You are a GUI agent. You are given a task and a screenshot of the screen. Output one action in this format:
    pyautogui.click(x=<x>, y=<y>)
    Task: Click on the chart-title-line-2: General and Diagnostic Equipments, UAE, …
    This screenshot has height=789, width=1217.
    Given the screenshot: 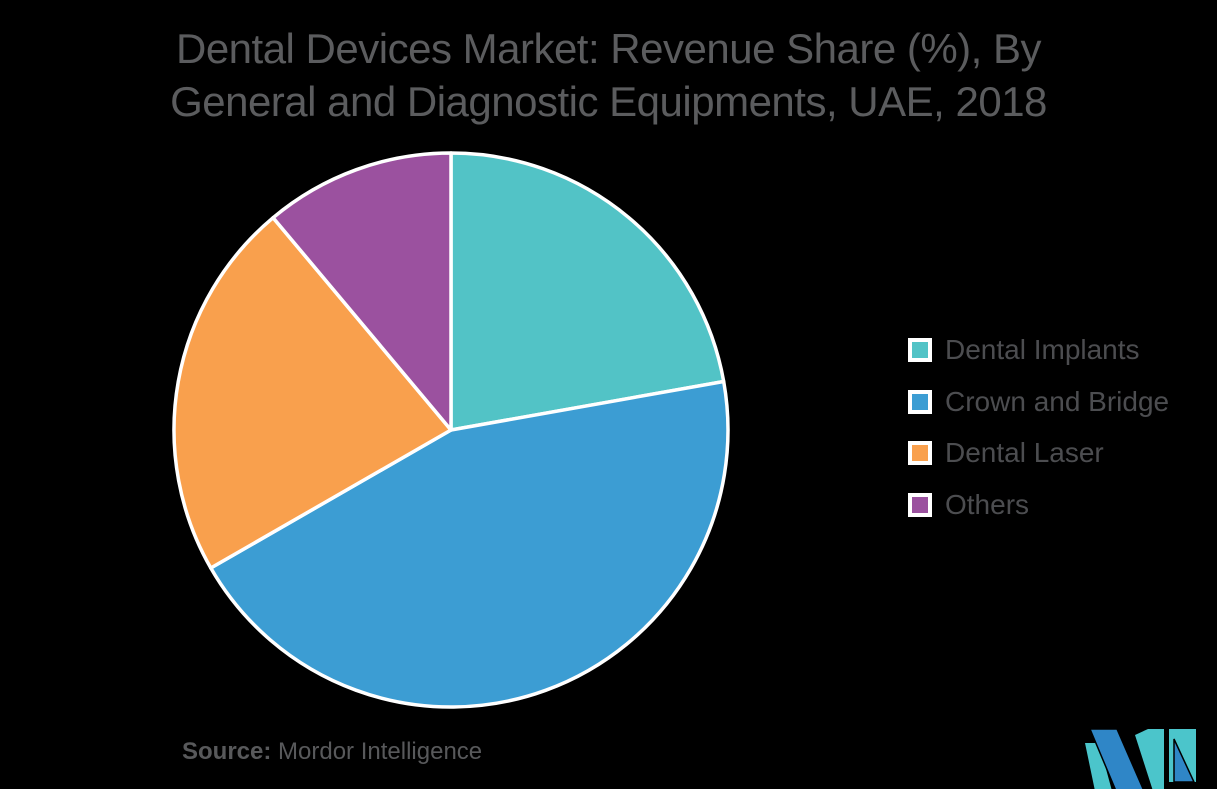 What is the action you would take?
    pyautogui.click(x=608, y=101)
    